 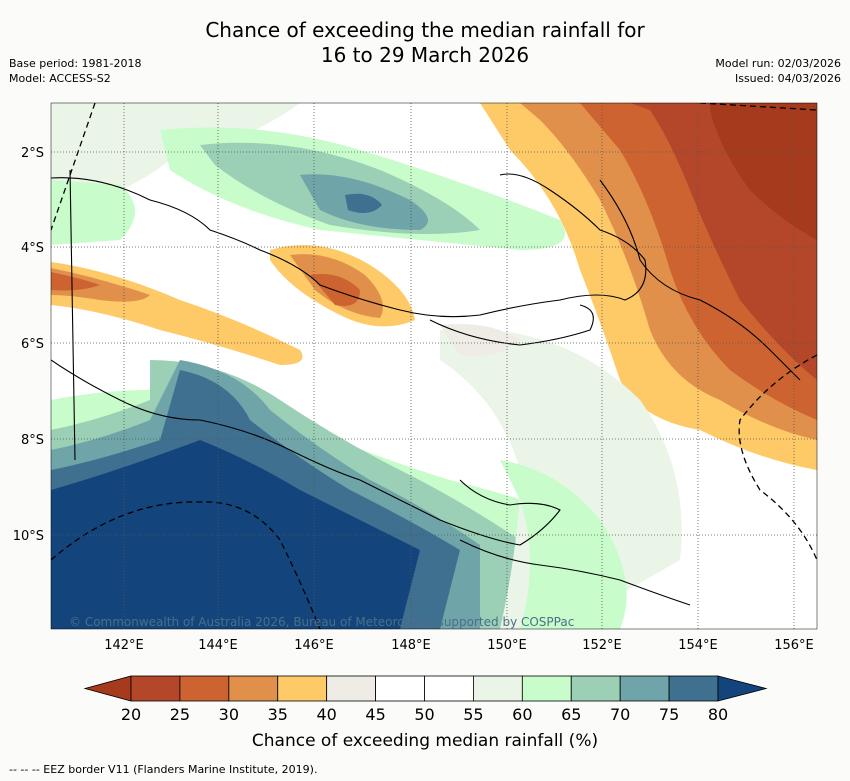 What do you see at coordinates (278, 714) in the screenshot?
I see `colorbar-tick-label: 35` at bounding box center [278, 714].